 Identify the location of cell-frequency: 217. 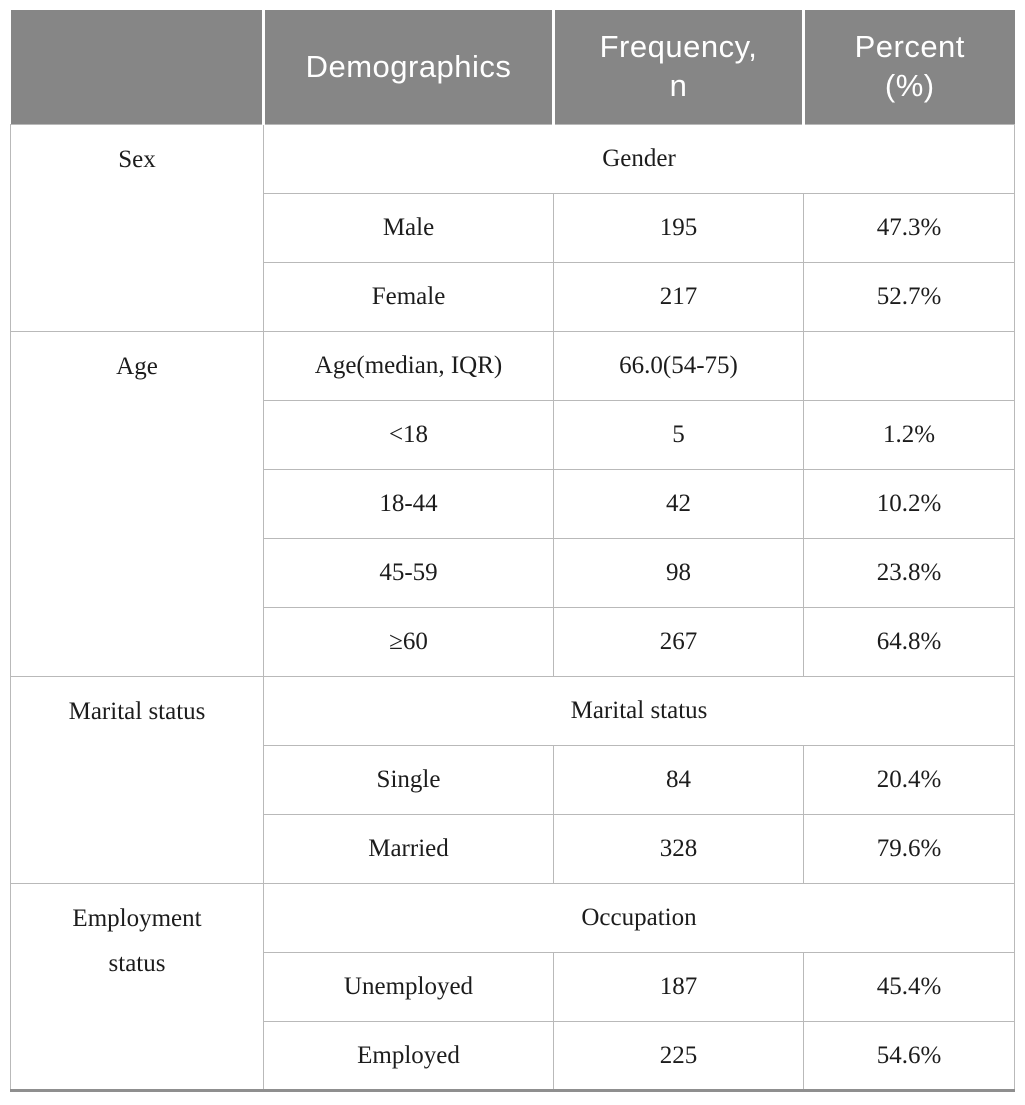
(678, 297).